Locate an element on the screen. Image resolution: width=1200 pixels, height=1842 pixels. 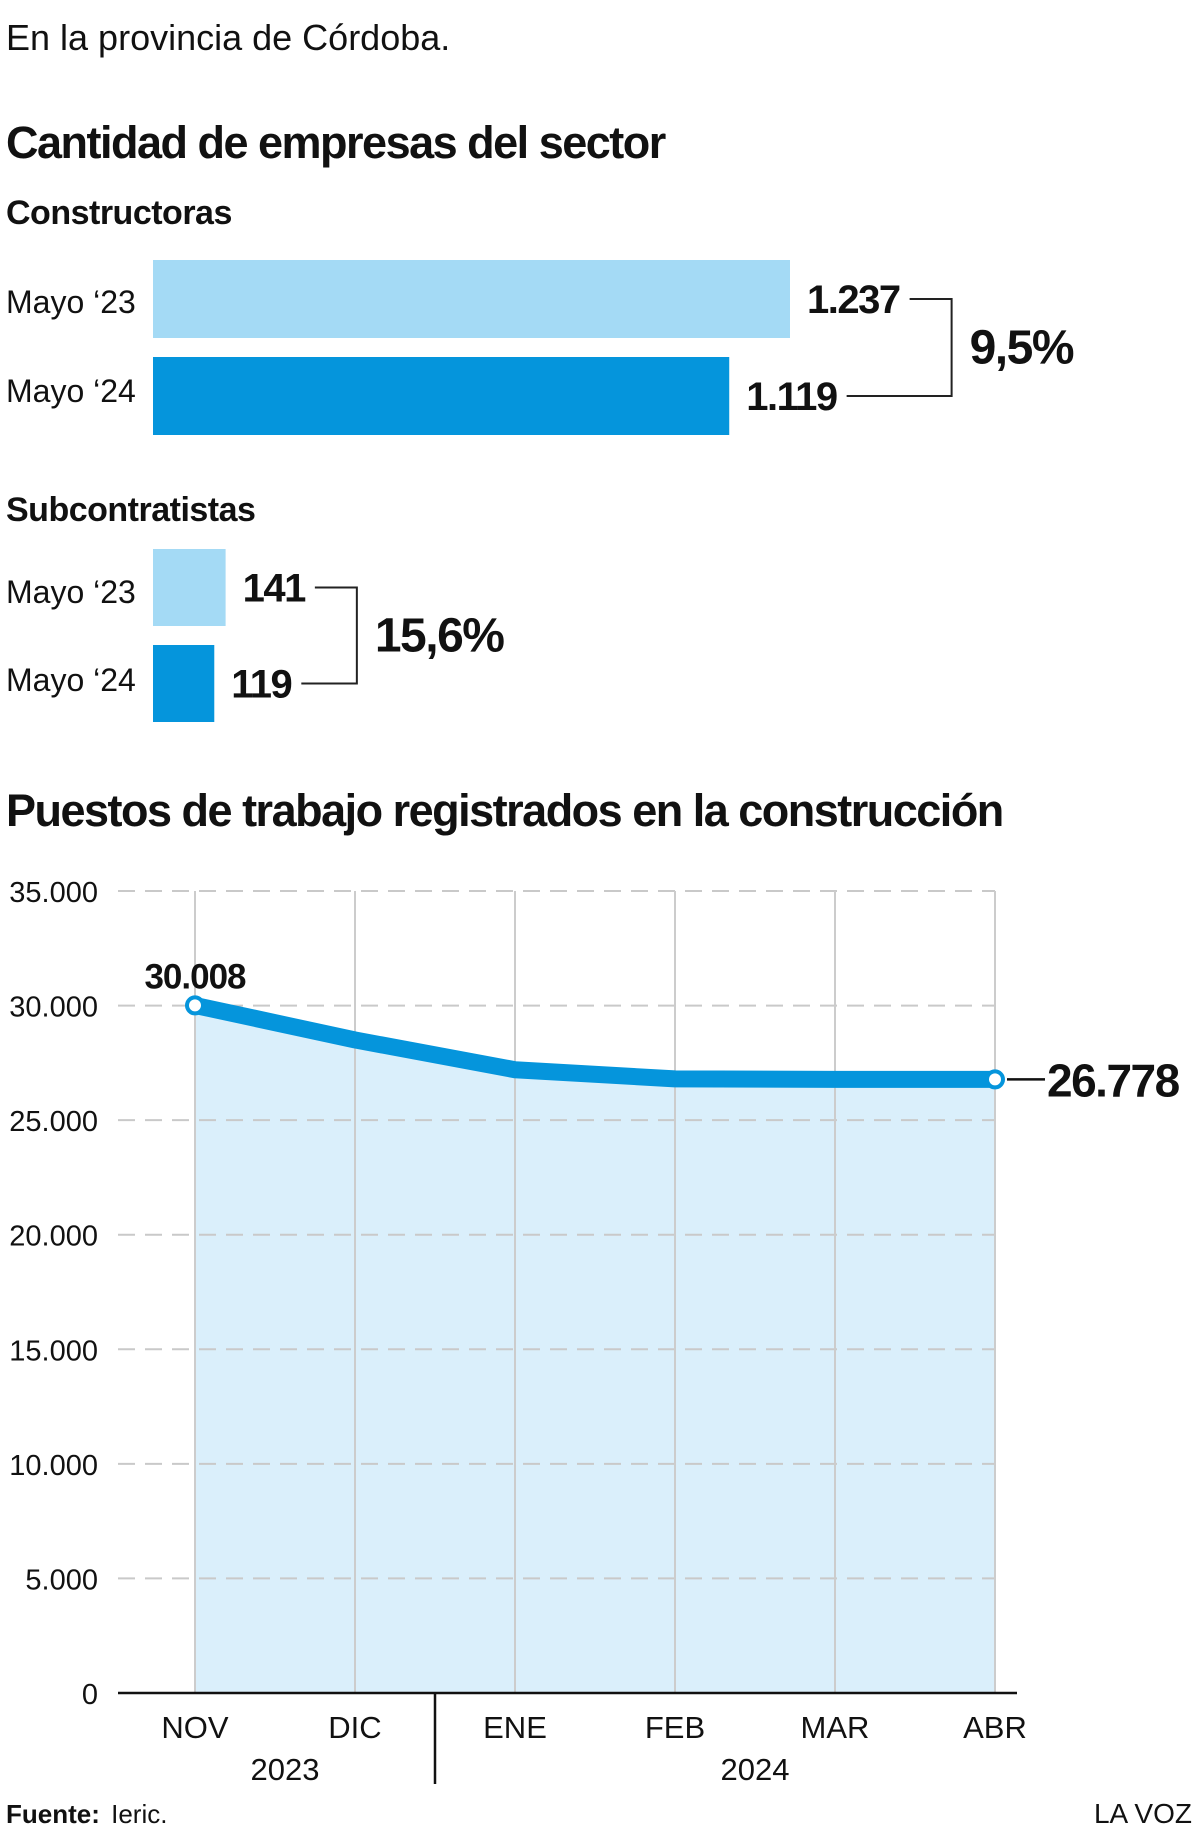
year-label: 2024 is located at coordinates (755, 1769).